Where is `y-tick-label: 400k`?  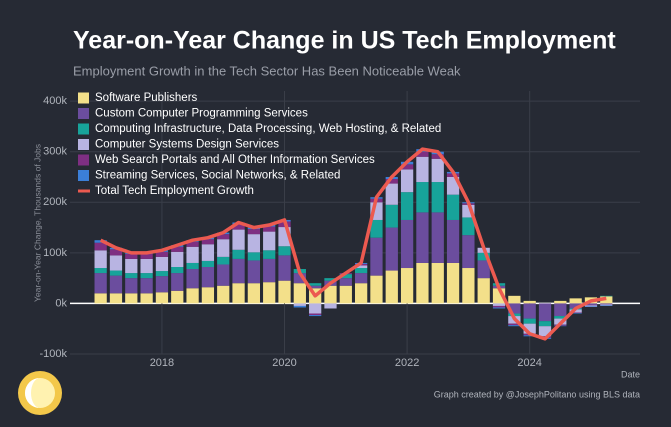 y-tick-label: 400k is located at coordinates (55, 101).